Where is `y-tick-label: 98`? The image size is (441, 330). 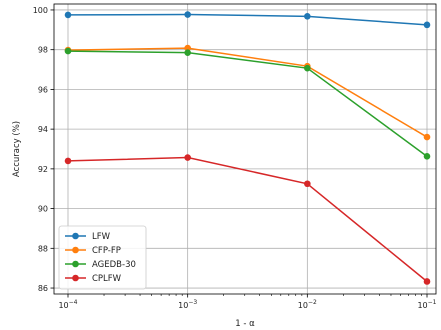 y-tick-label: 98 is located at coordinates (43, 50).